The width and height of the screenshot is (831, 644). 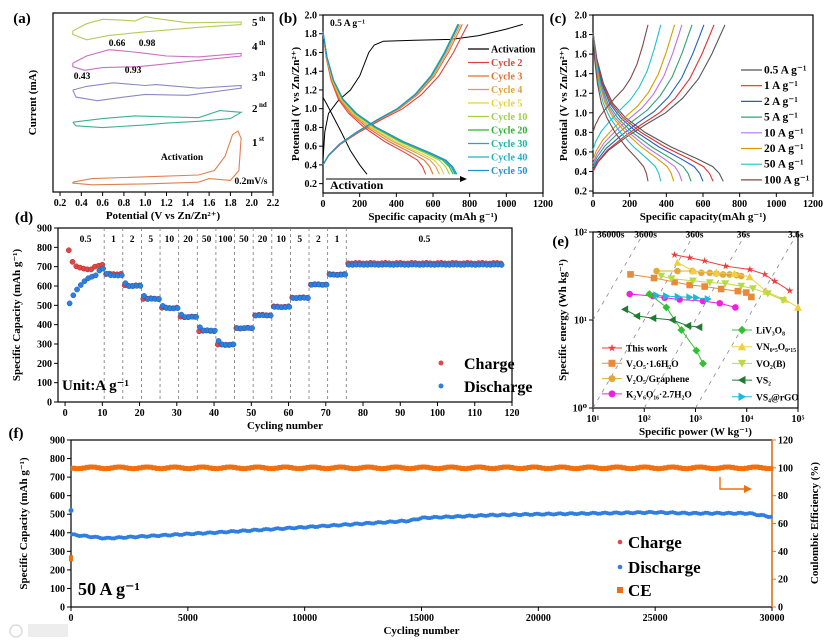 What do you see at coordinates (157, 158) in the screenshot?
I see `cv-curve-1st` at bounding box center [157, 158].